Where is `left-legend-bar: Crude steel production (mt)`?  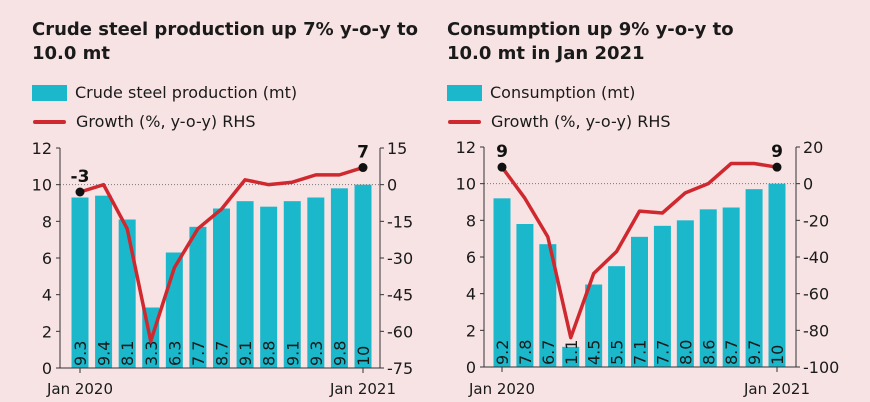
left-legend-bar: Crude steel production (mt) is located at coordinates (164, 92).